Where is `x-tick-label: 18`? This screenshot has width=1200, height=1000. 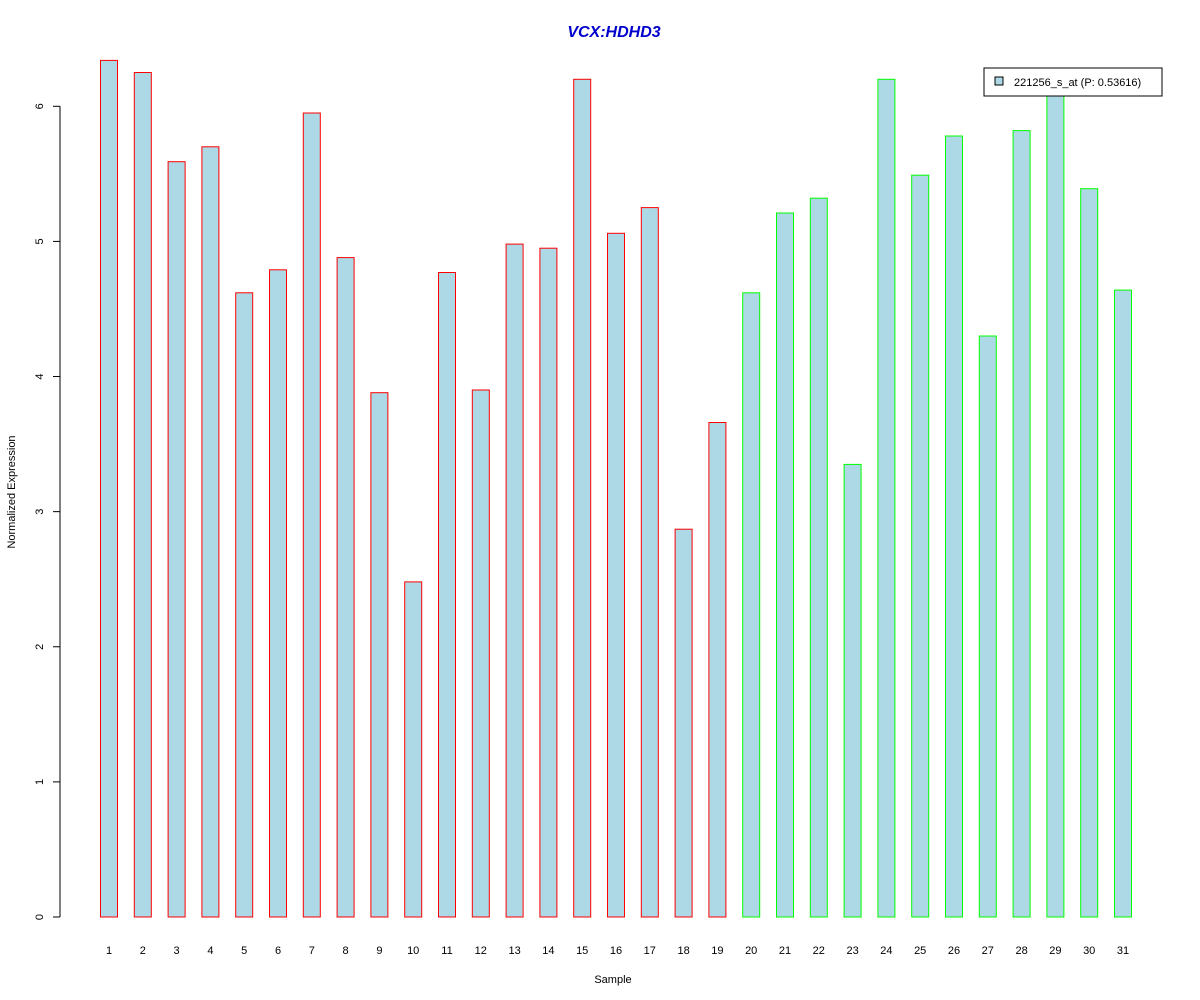 x-tick-label: 18 is located at coordinates (683, 951).